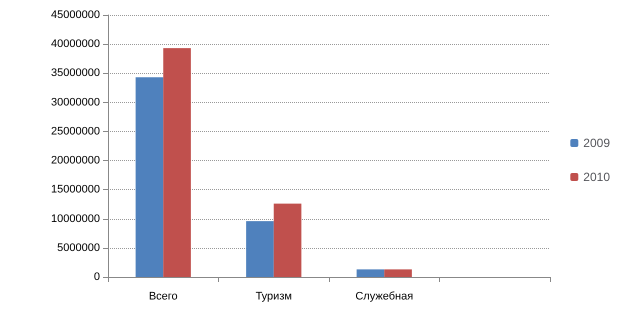 The width and height of the screenshot is (625, 320). Describe the element at coordinates (596, 143) in the screenshot. I see `legend-label: 2009` at that location.